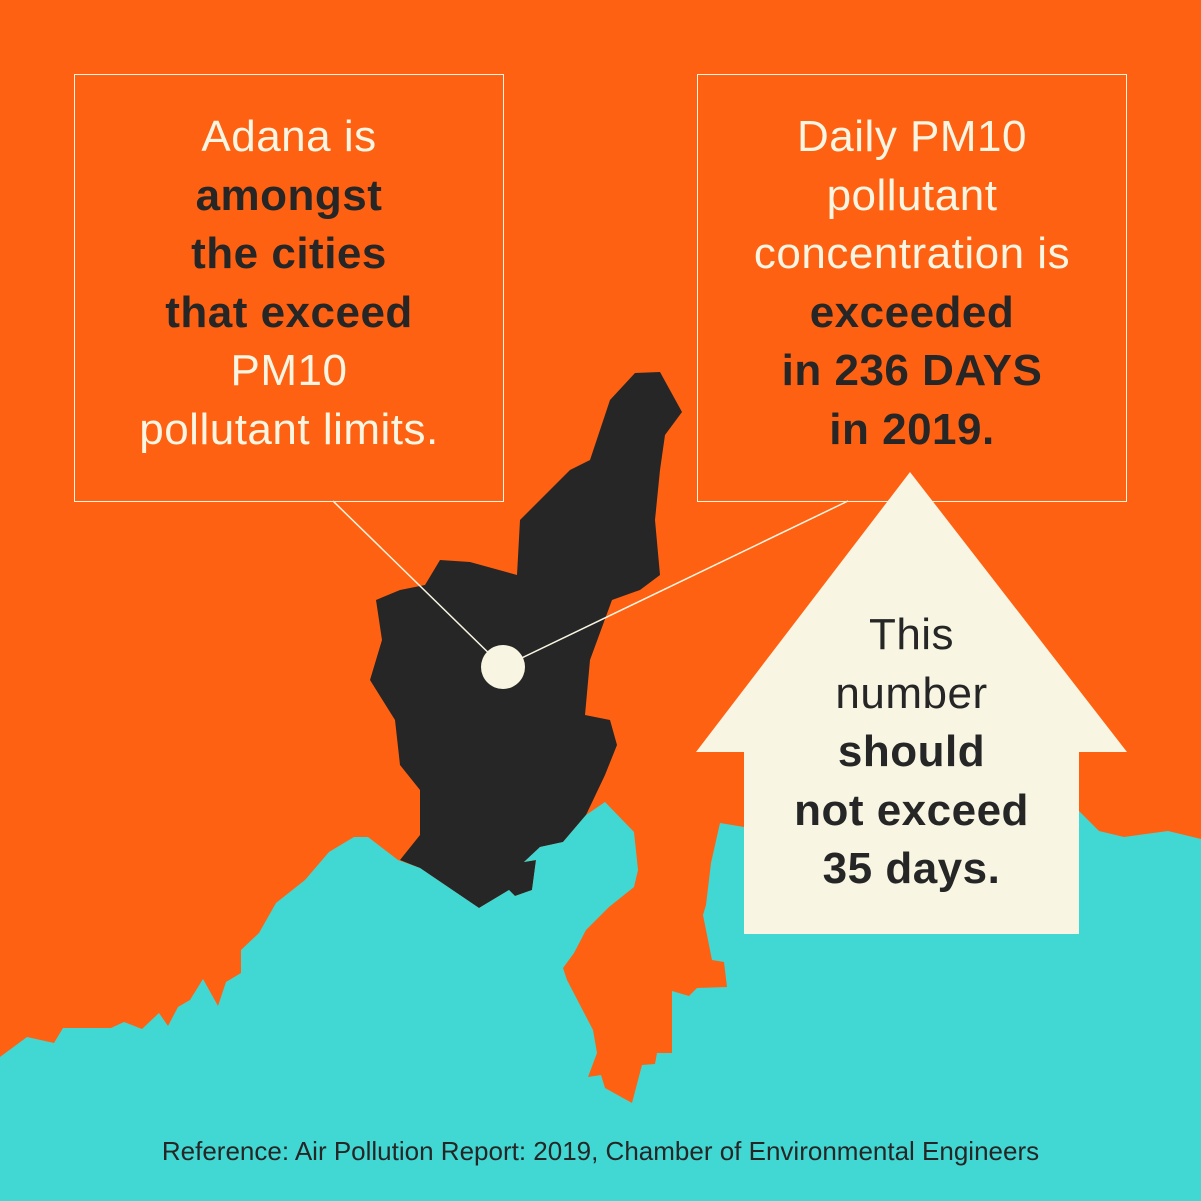  What do you see at coordinates (911, 693) in the screenshot?
I see `text-line: number` at bounding box center [911, 693].